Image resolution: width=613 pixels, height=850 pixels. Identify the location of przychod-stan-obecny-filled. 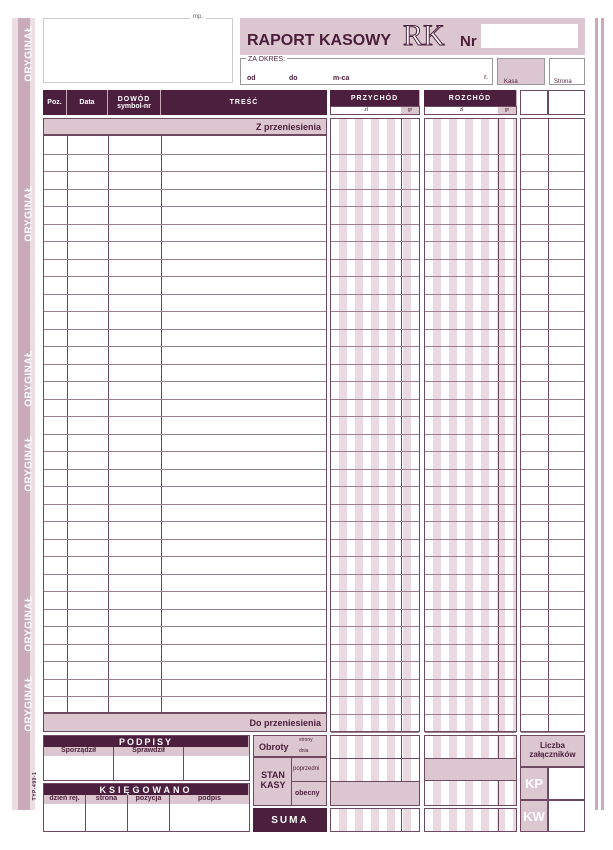
(375, 793).